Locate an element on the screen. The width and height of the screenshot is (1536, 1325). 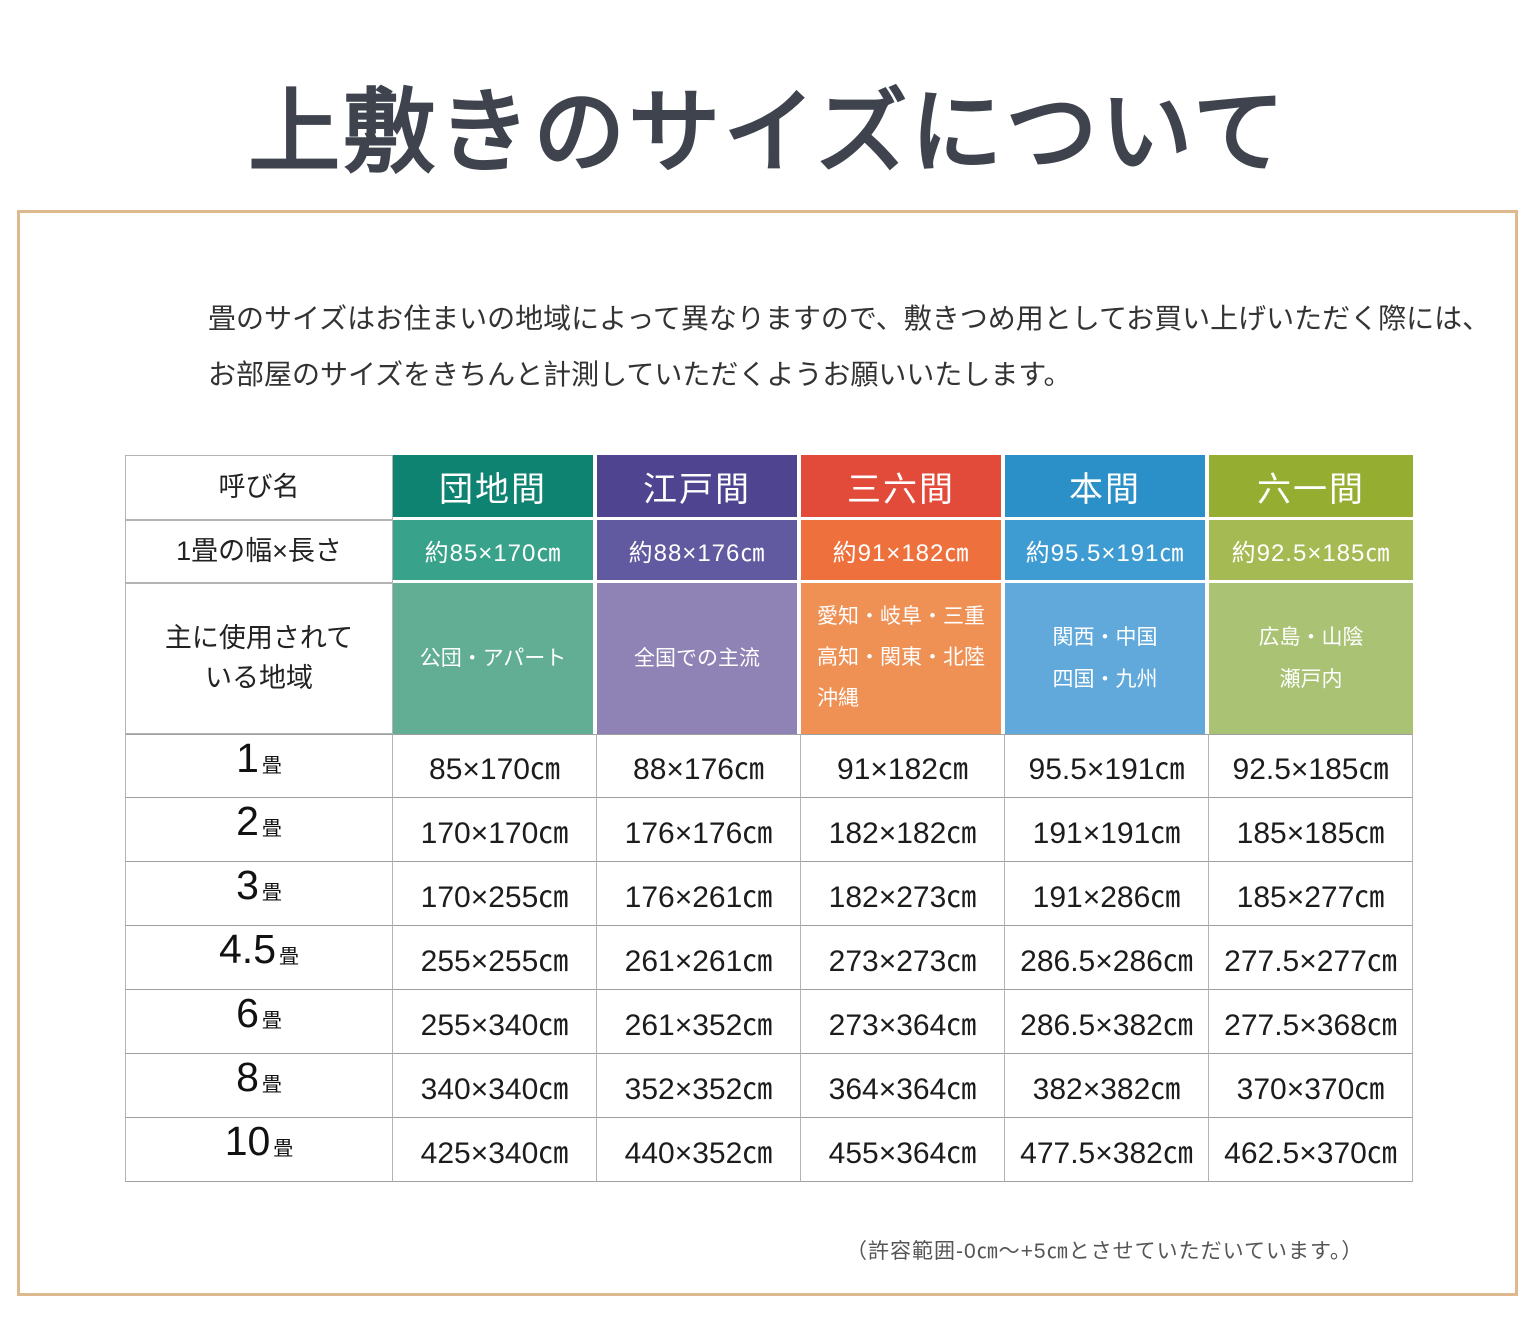
region-row-label-line-1: 主に使用されて is located at coordinates (259, 638).